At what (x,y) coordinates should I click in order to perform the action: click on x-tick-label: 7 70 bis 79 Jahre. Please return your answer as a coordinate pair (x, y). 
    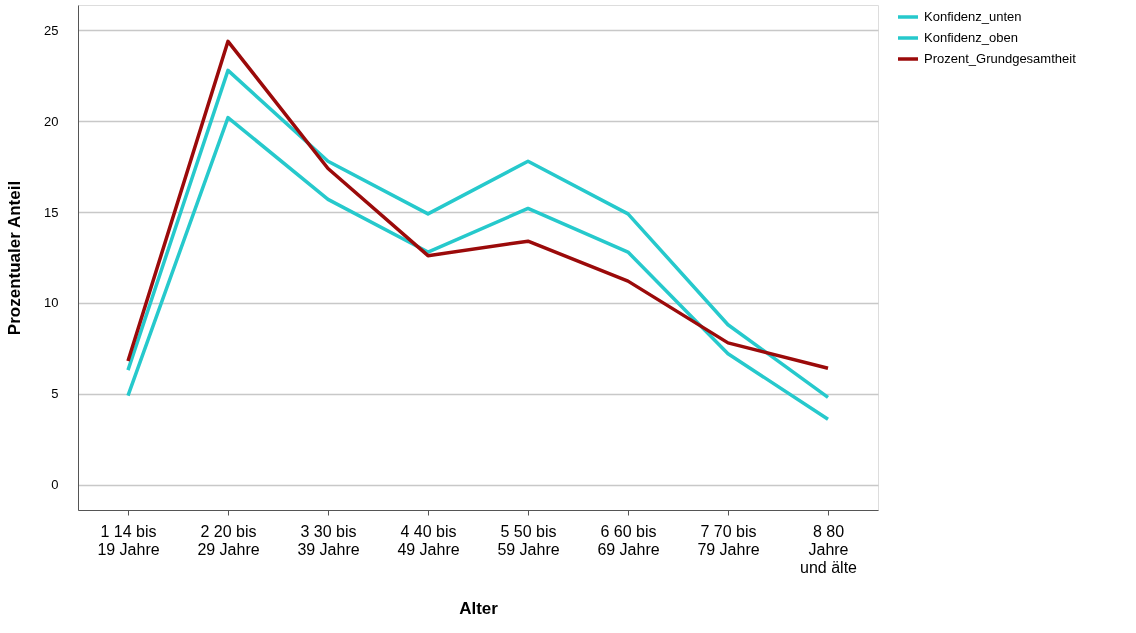
    Looking at the image, I should click on (728, 540).